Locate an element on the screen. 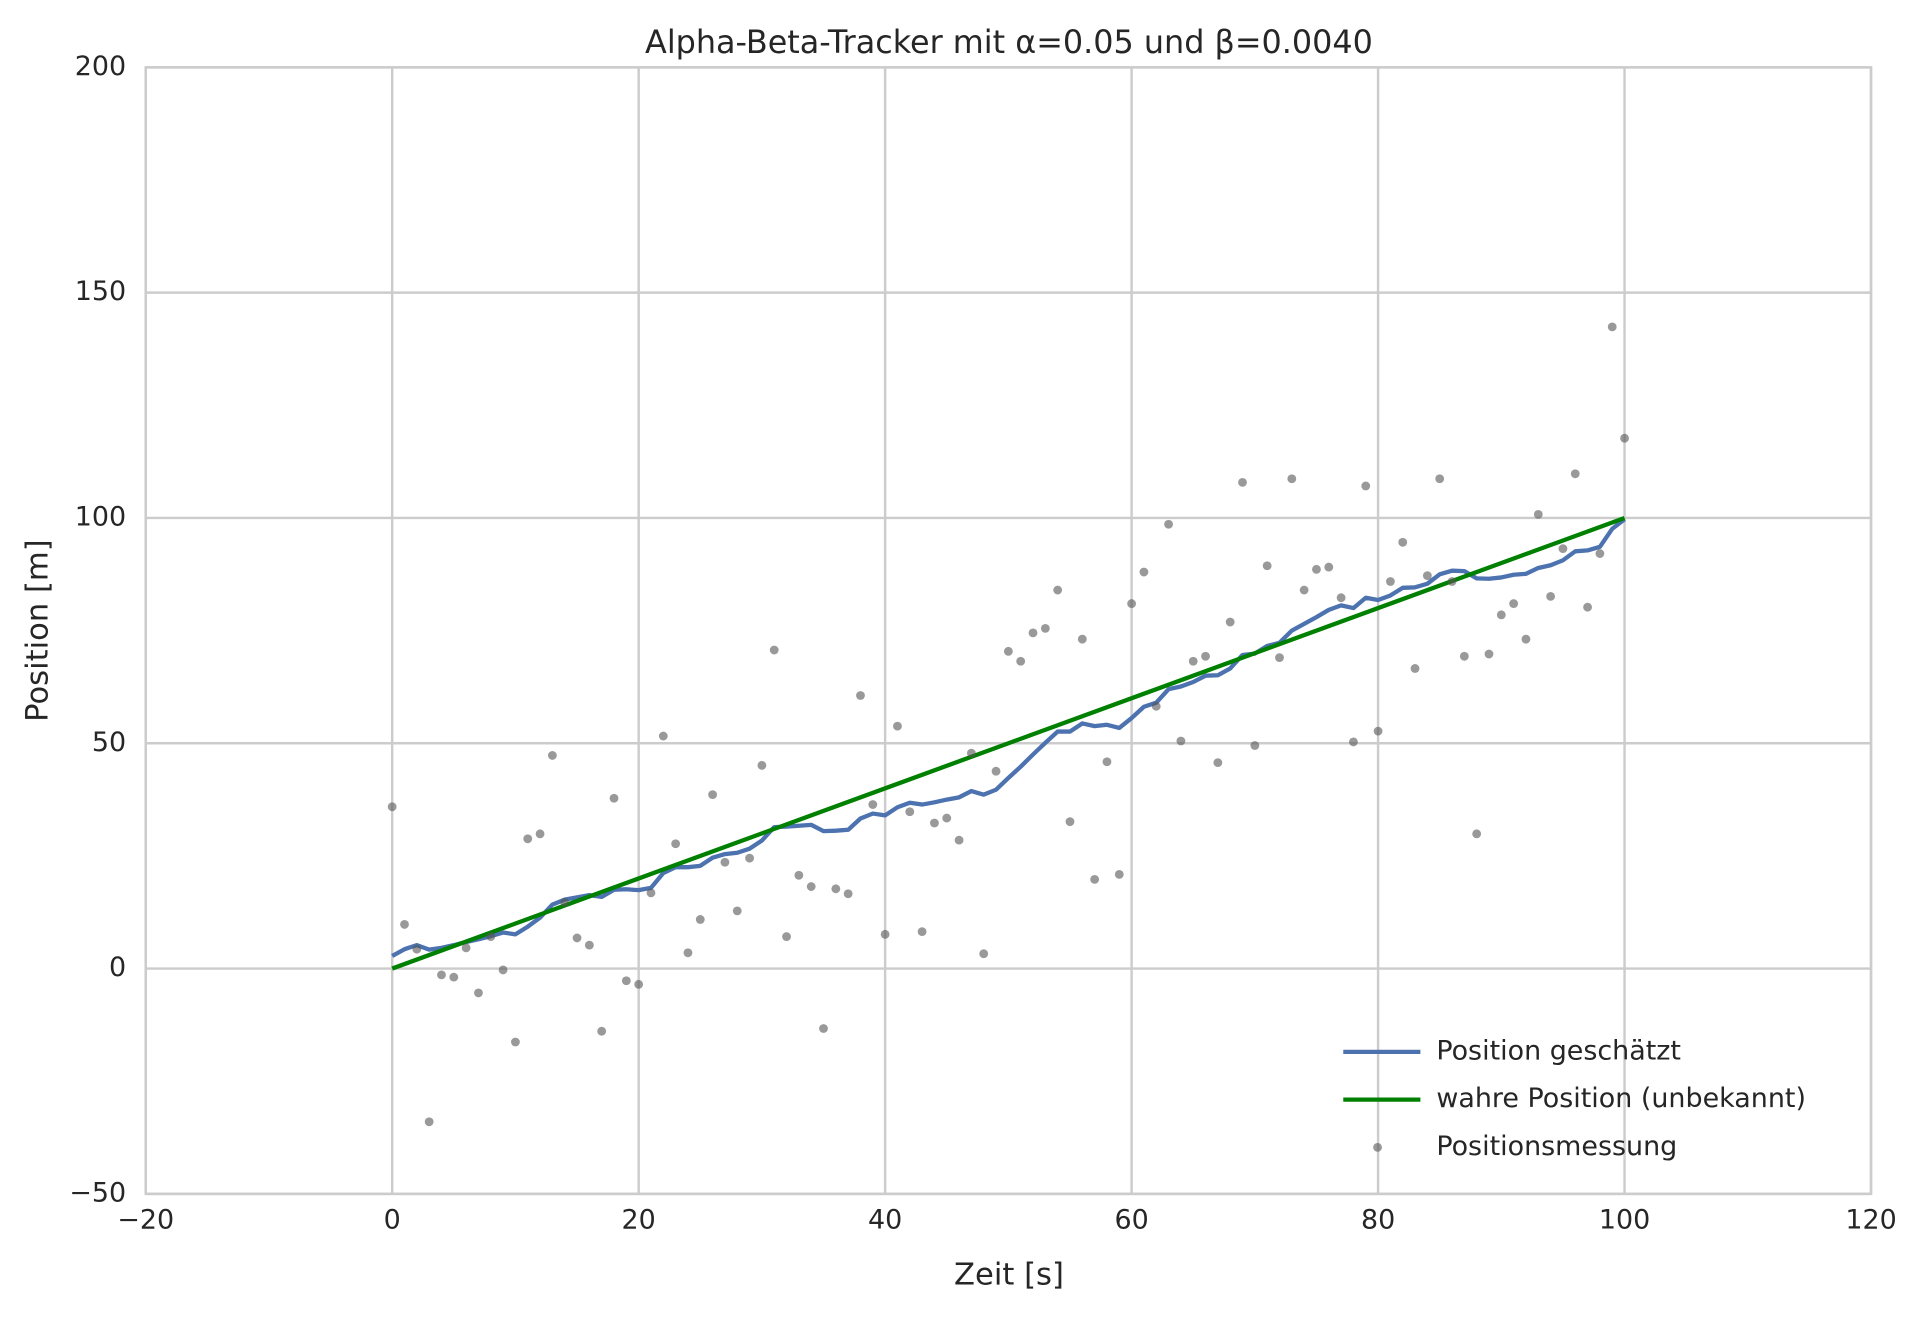 This screenshot has width=1920, height=1320. x-tick-label: 60 is located at coordinates (1131, 1219).